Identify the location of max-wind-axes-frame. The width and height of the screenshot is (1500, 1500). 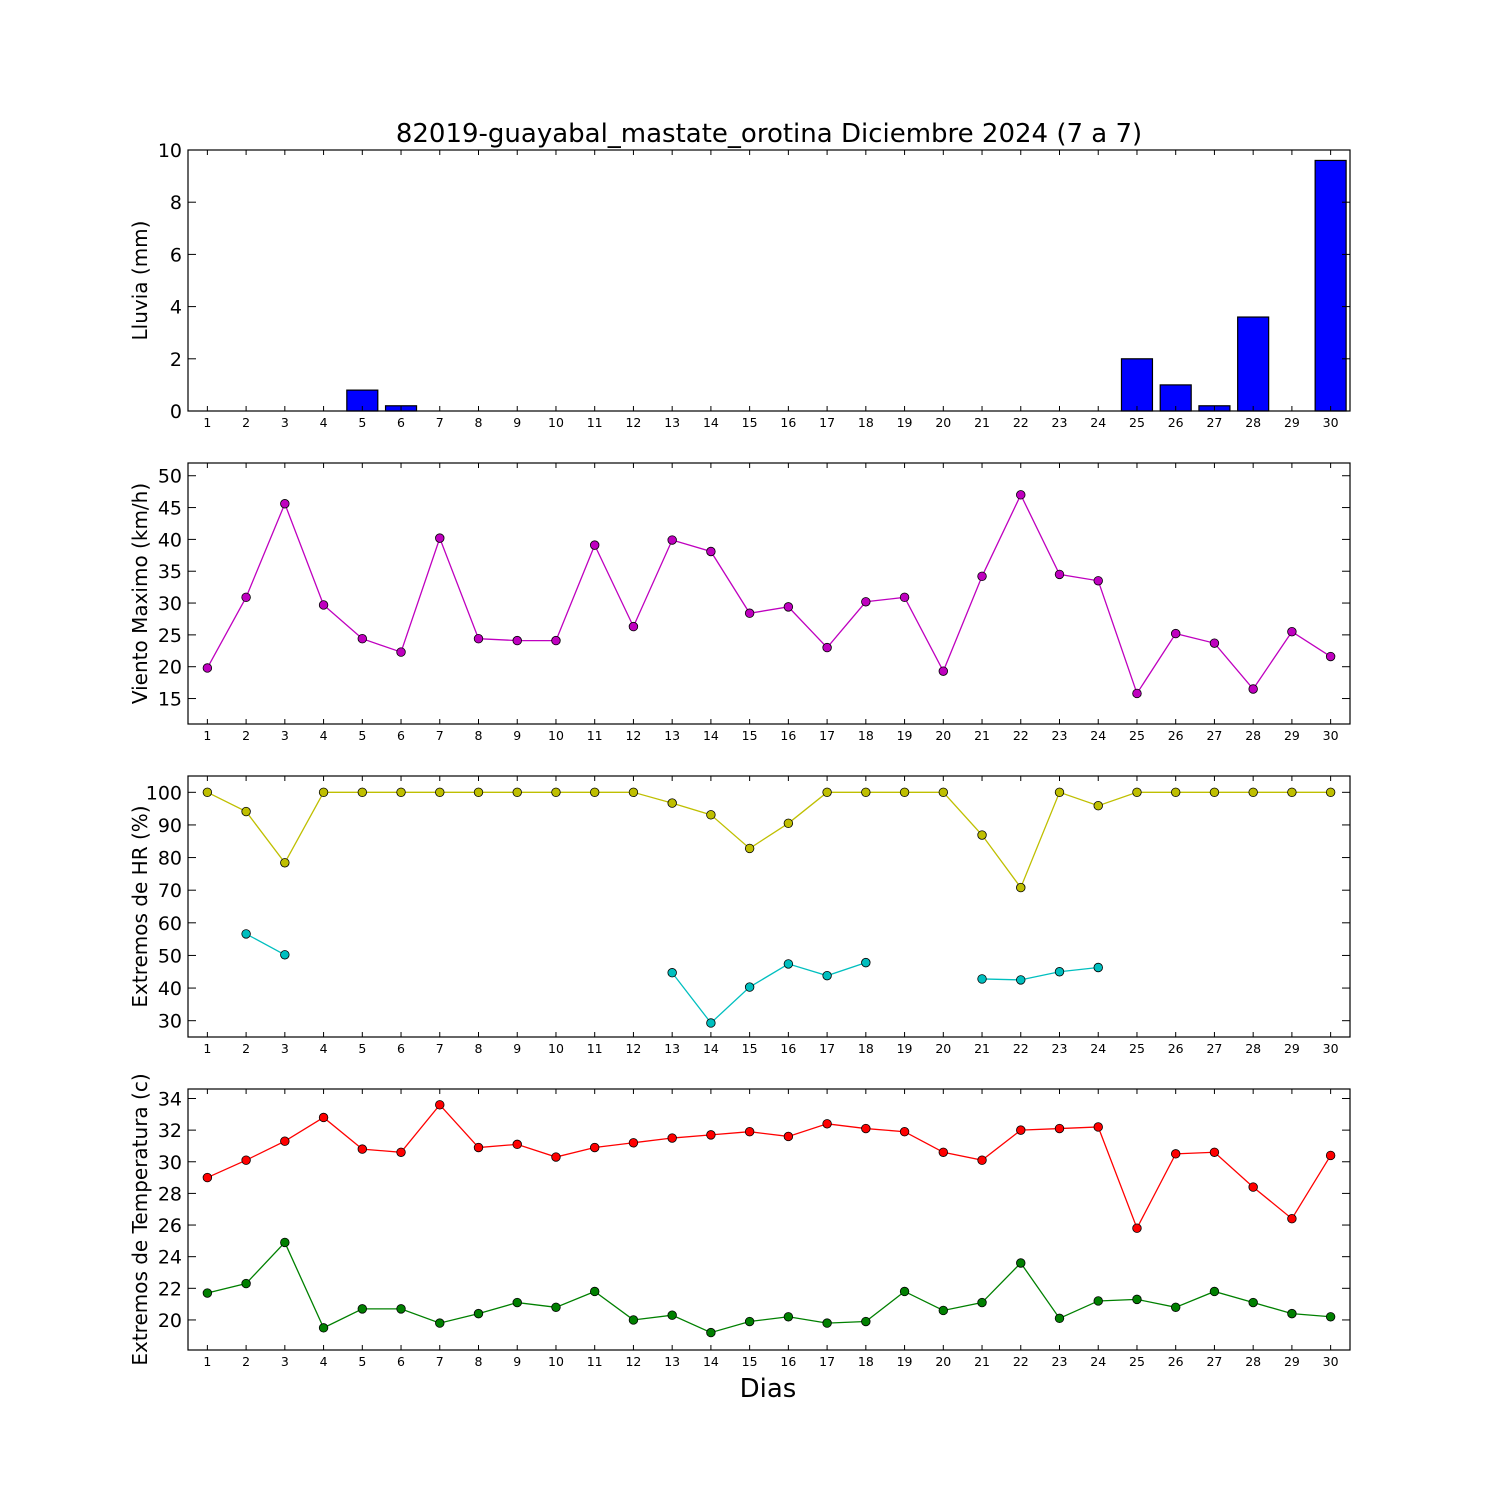
(769, 593).